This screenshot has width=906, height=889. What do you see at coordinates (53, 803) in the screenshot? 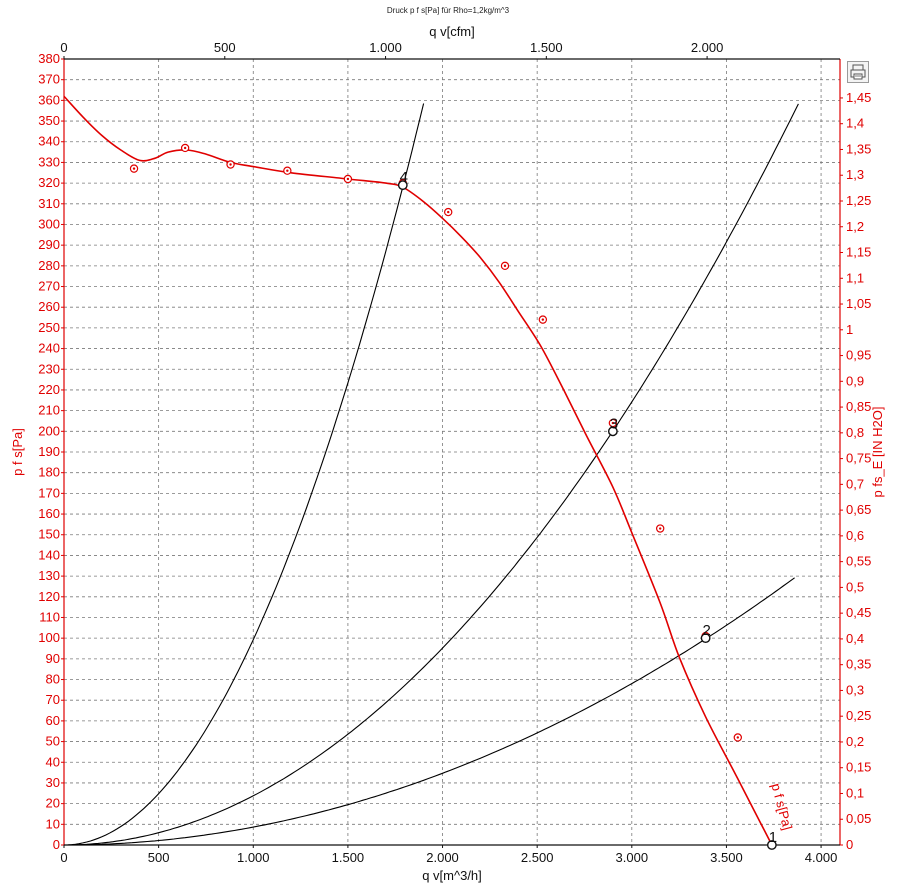
I see `y-tick-label: 20` at bounding box center [53, 803].